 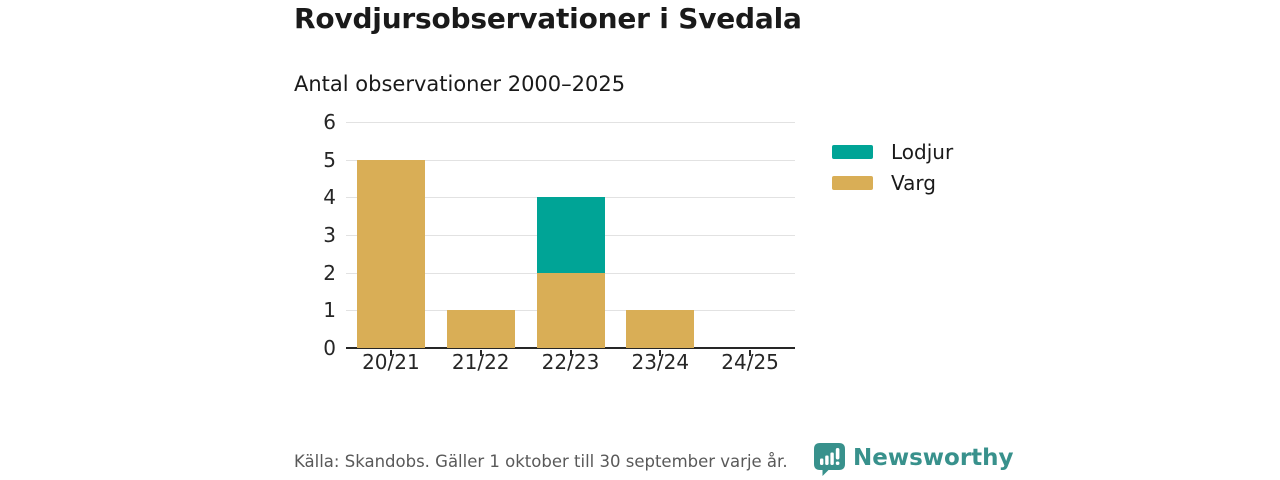 I want to click on y-tick-label: 6, so click(x=329, y=122).